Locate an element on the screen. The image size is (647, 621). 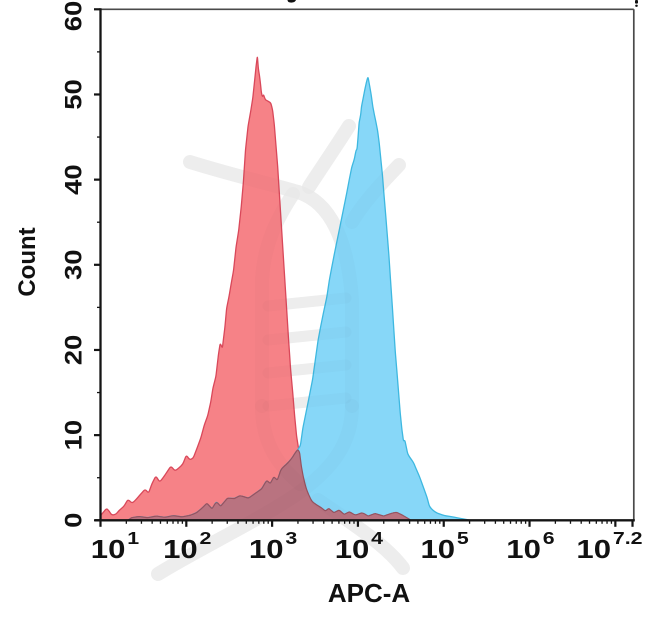
y-axis-tick-labels: 0 10 20 30 40 50 60 is located at coordinates (73, 264).